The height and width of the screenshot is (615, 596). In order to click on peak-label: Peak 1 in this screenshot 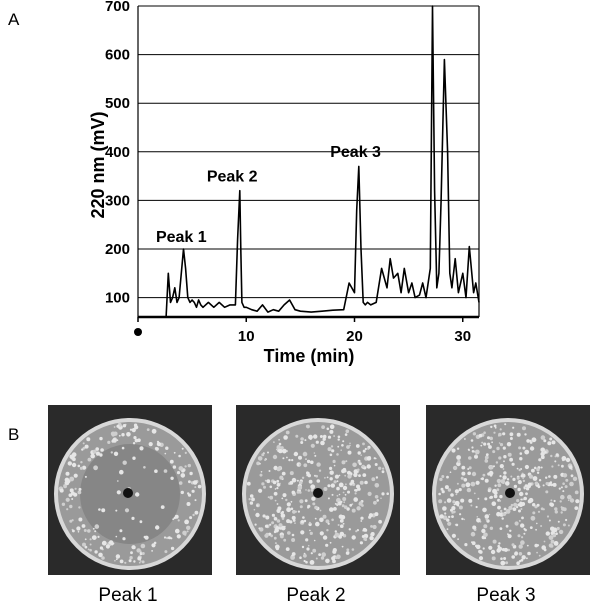, I will do `click(181, 237)`.